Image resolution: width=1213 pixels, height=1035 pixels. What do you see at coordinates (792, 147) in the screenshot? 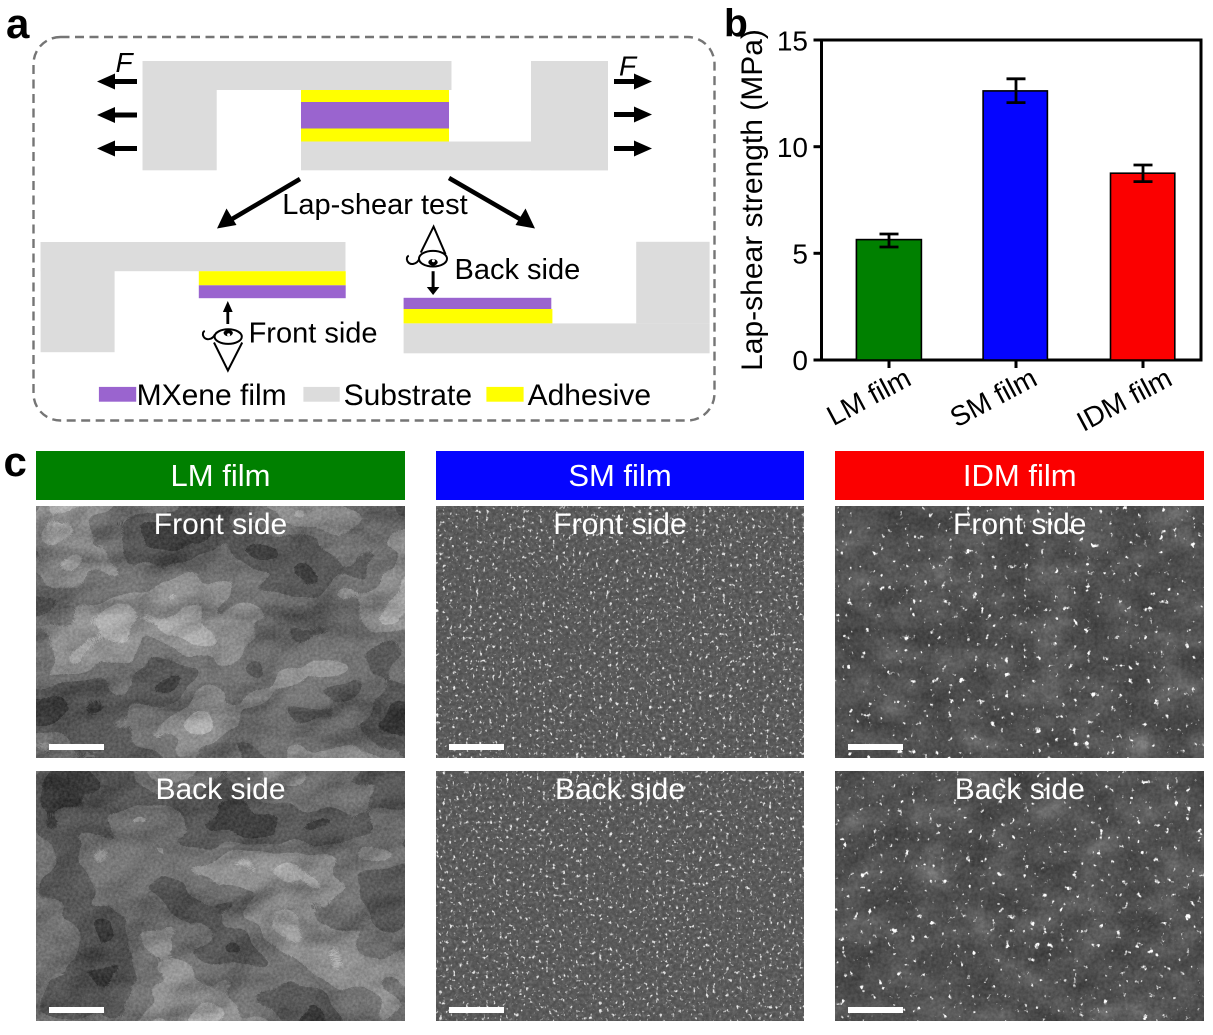
I see `svg-text: 10` at bounding box center [792, 147].